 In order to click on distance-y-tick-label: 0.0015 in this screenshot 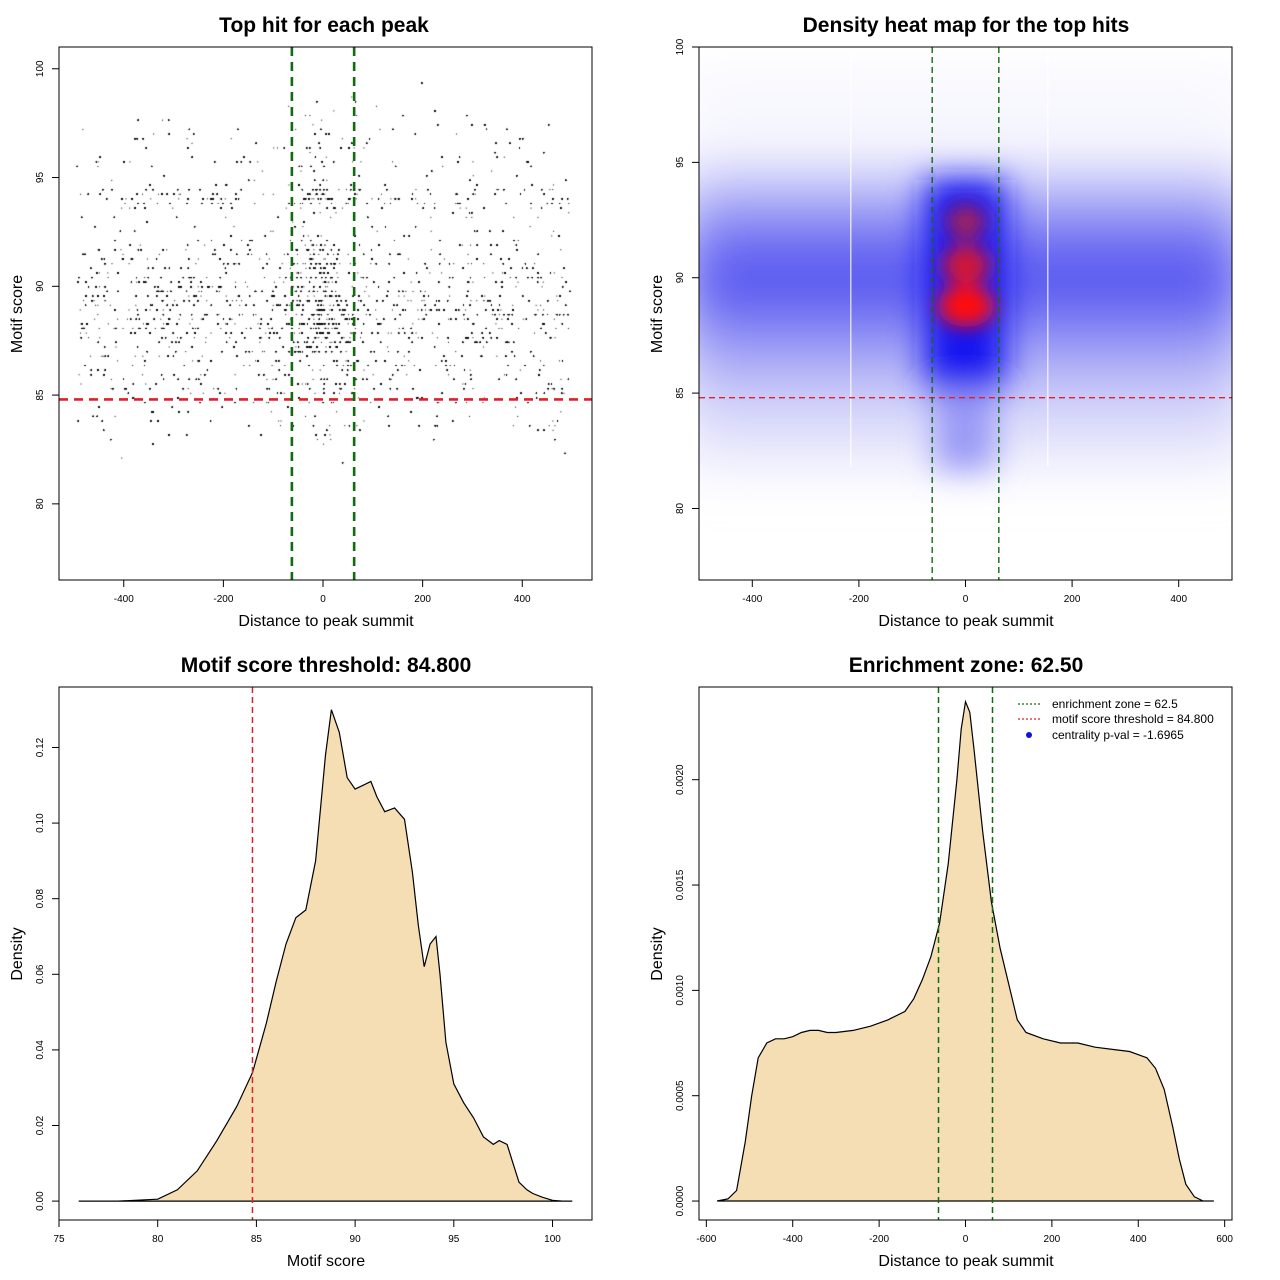, I will do `click(680, 884)`.